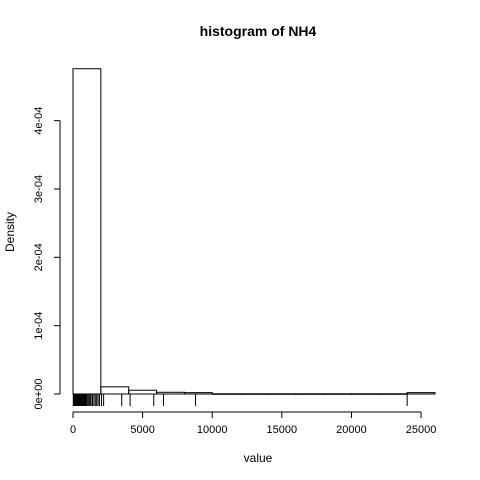  What do you see at coordinates (351, 430) in the screenshot?
I see `x-tick-label-4: 20000` at bounding box center [351, 430].